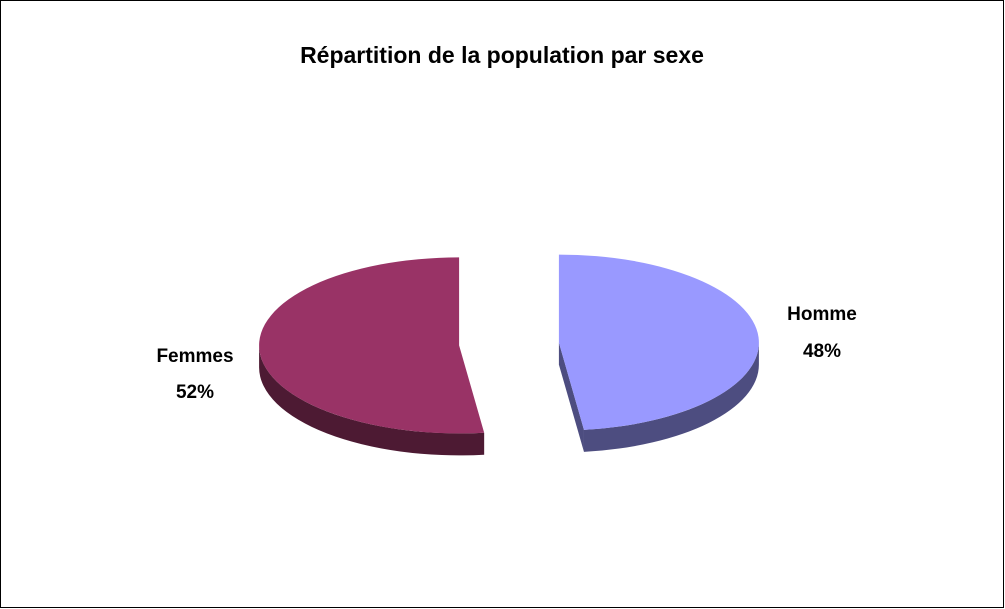  What do you see at coordinates (195, 392) in the screenshot?
I see `value-label: 52%` at bounding box center [195, 392].